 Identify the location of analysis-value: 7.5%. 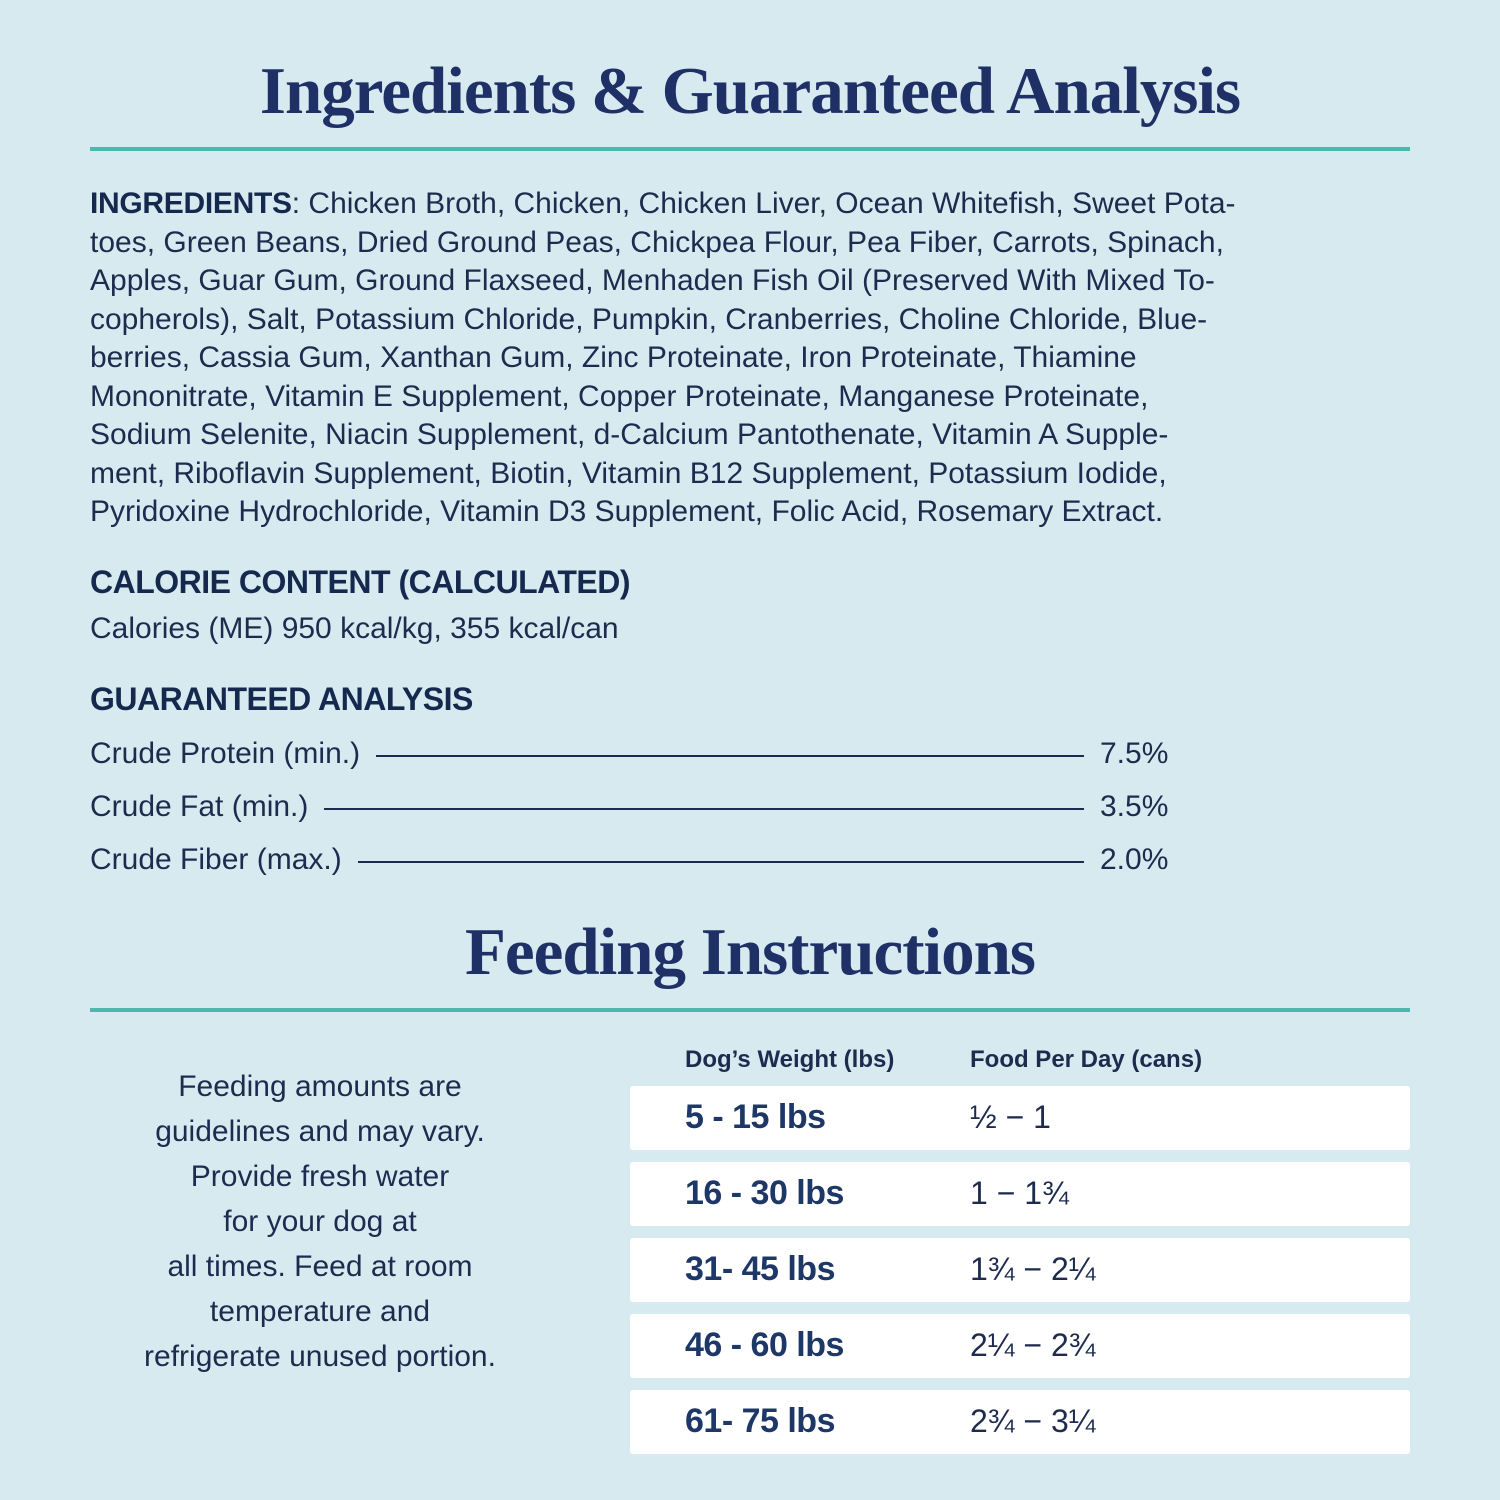
(1134, 754).